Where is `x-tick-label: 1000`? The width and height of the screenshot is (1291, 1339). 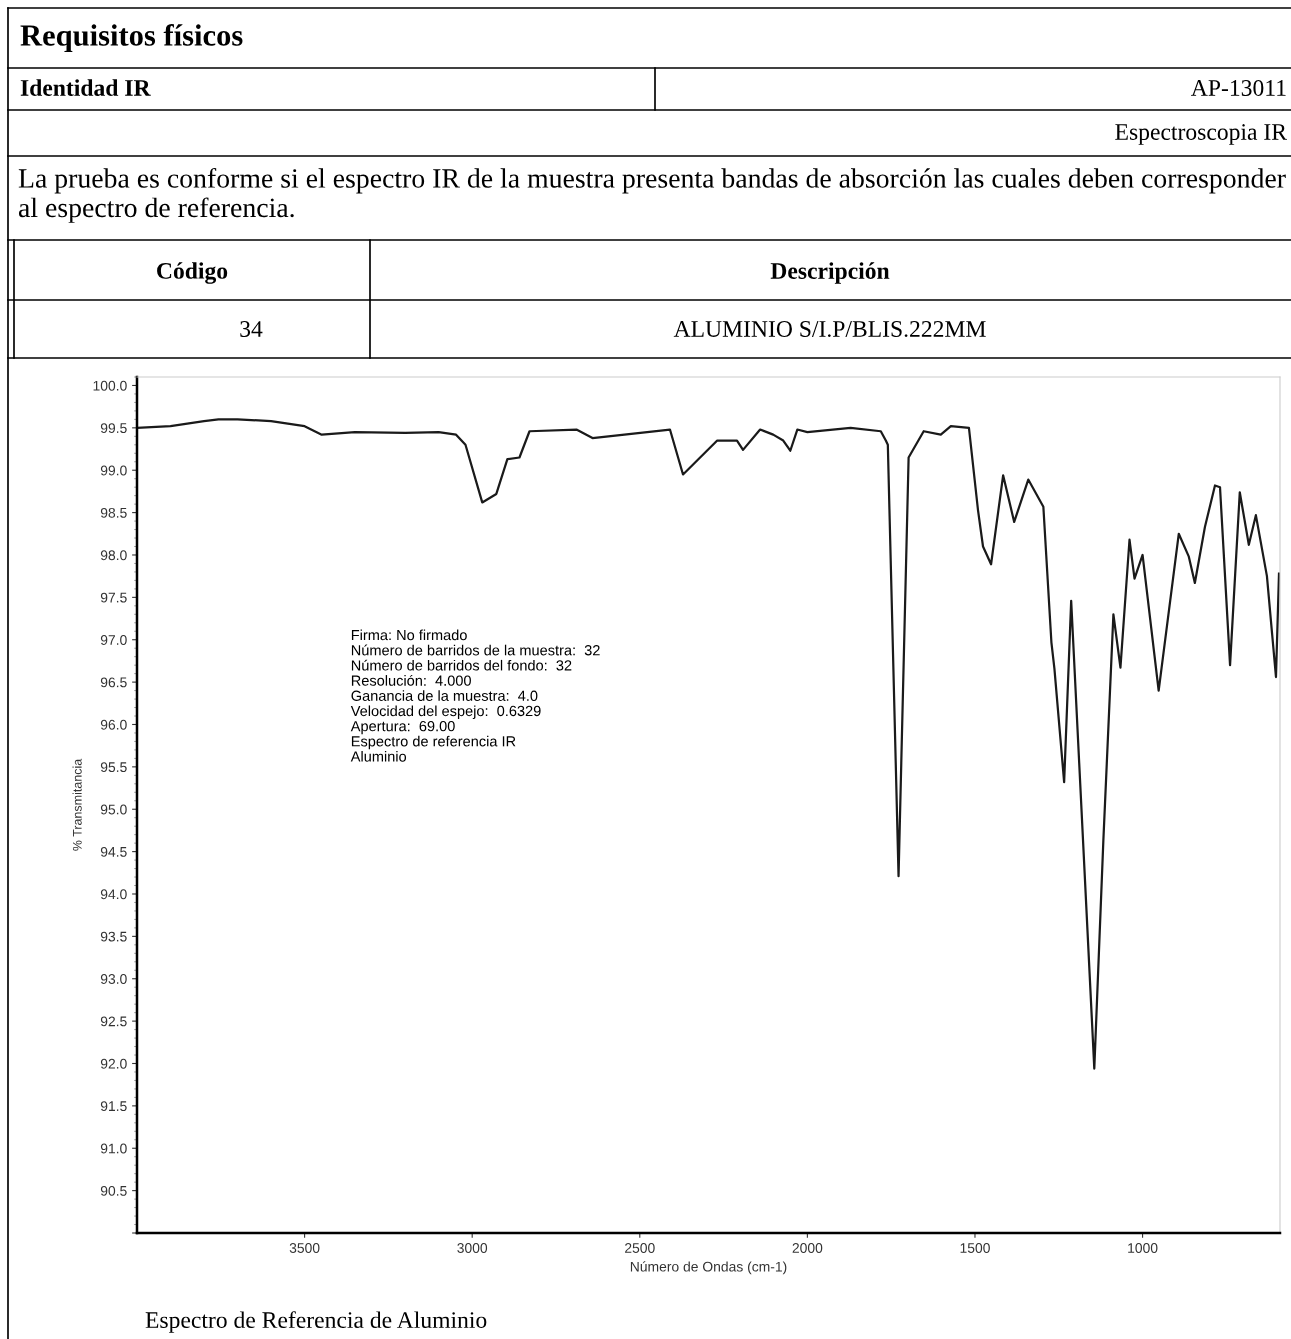
x-tick-label: 1000 is located at coordinates (1143, 1248).